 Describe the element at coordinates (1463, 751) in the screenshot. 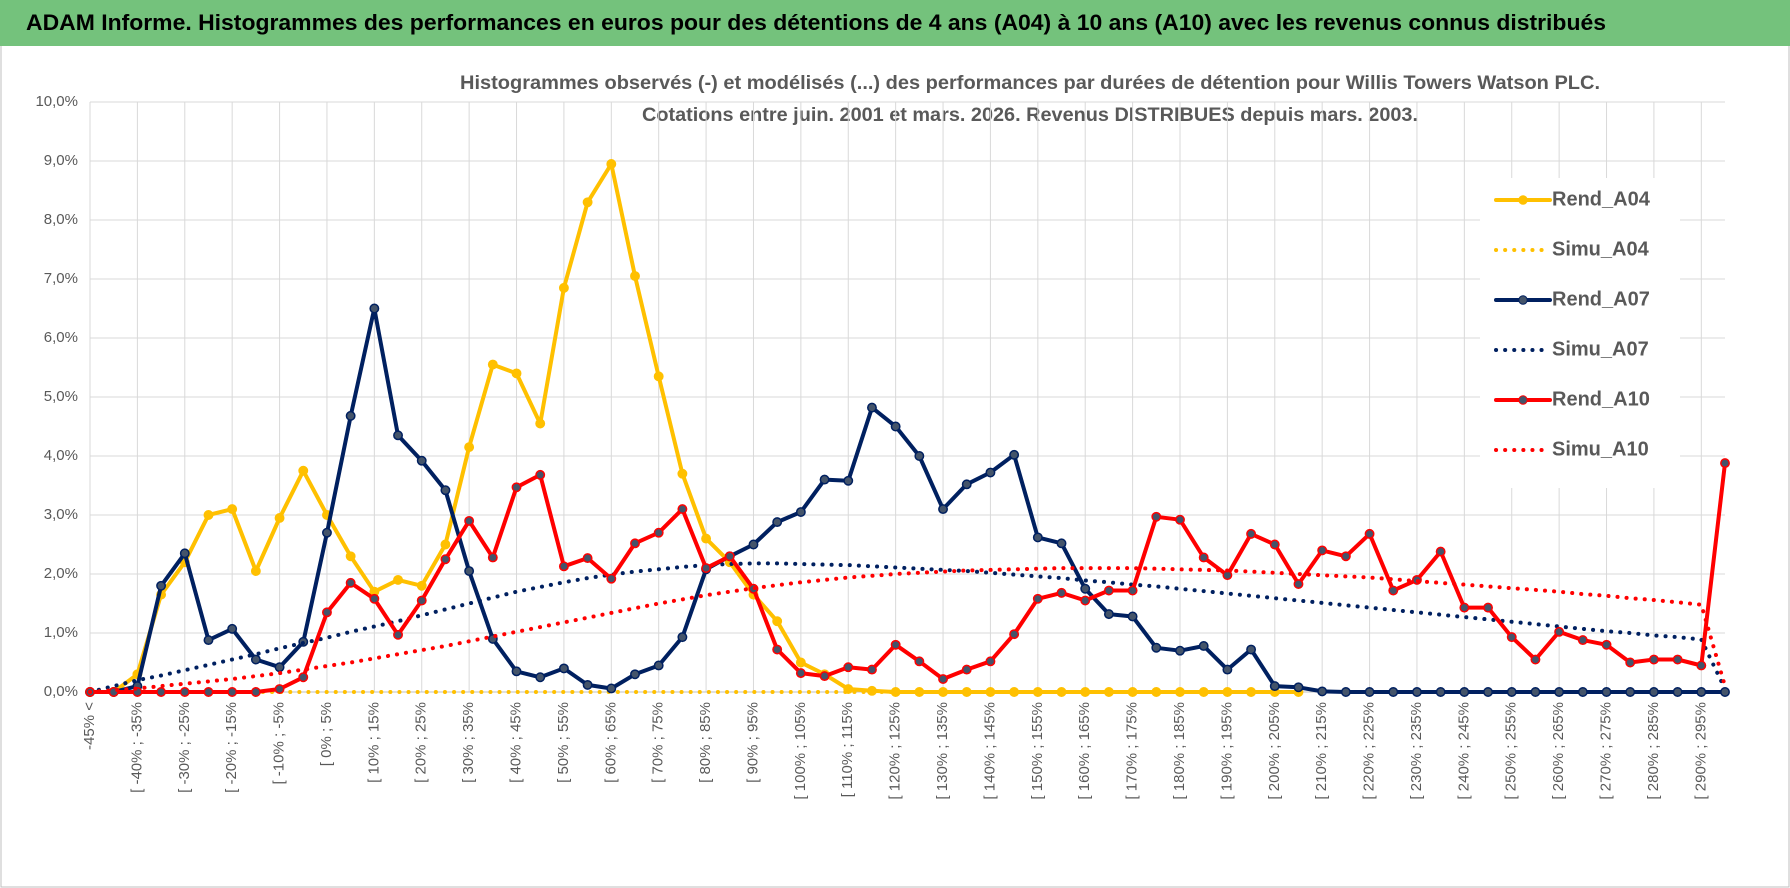

I see `x-tick-label: [ 240% ; 245%` at that location.